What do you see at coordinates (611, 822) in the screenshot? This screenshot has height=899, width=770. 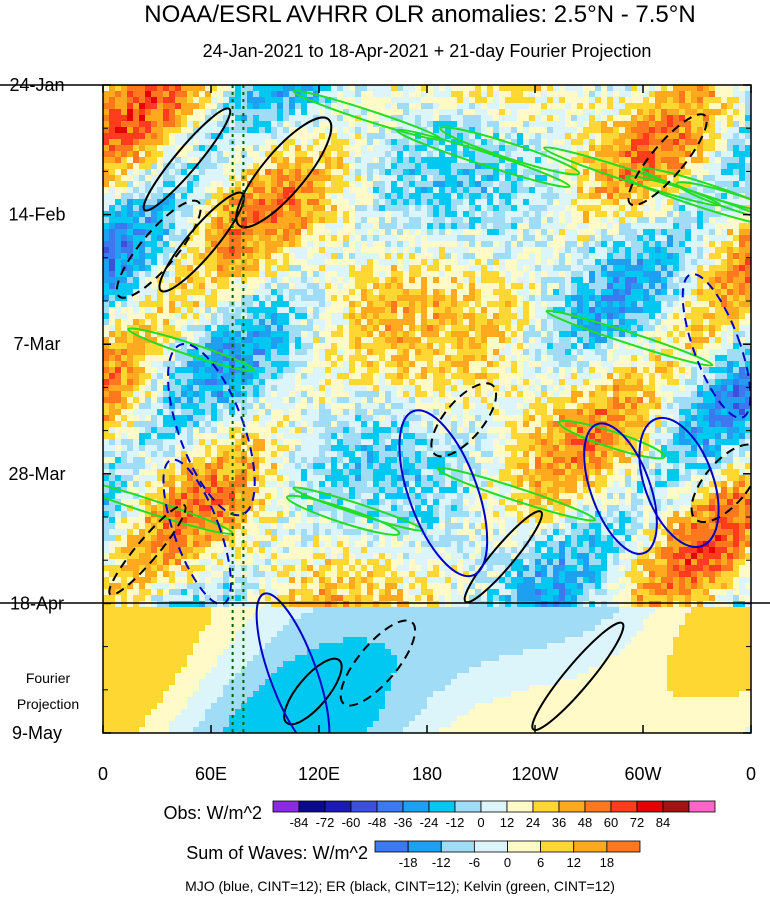 I see `colorbar-level-label: 60` at bounding box center [611, 822].